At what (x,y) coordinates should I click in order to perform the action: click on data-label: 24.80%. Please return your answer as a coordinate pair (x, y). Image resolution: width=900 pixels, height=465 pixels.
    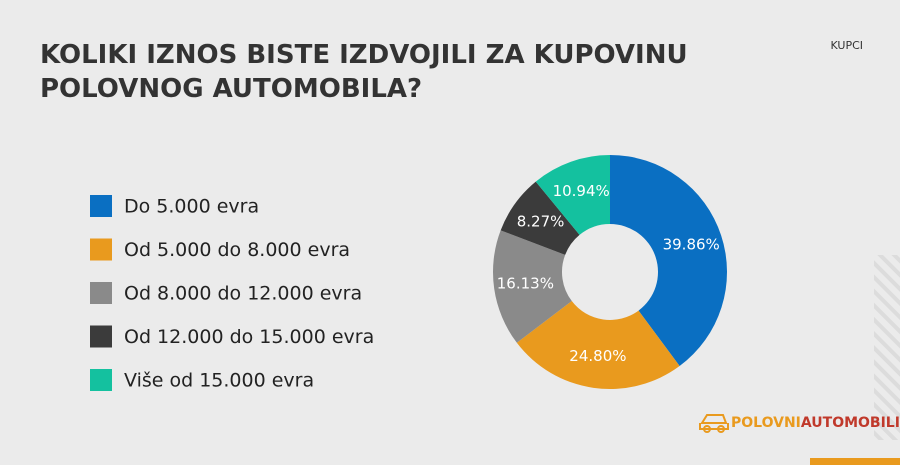
    Looking at the image, I should click on (597, 356).